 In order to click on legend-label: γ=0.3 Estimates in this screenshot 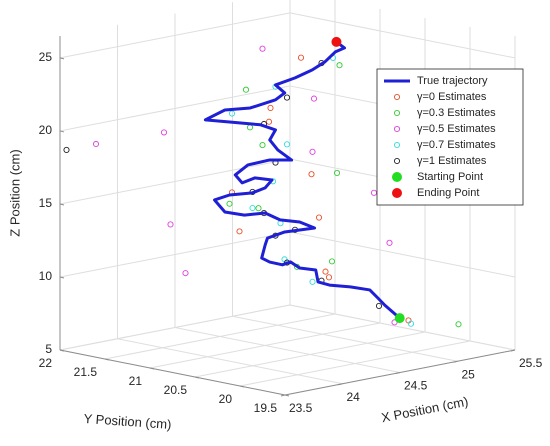, I will do `click(456, 113)`.